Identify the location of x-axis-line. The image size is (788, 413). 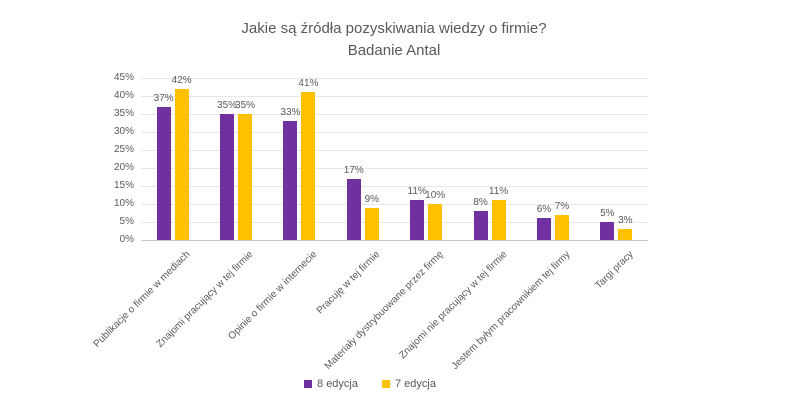
(394, 240).